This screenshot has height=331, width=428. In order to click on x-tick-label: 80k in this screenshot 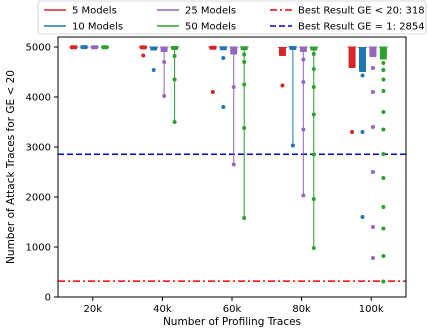, I will do `click(301, 309)`.